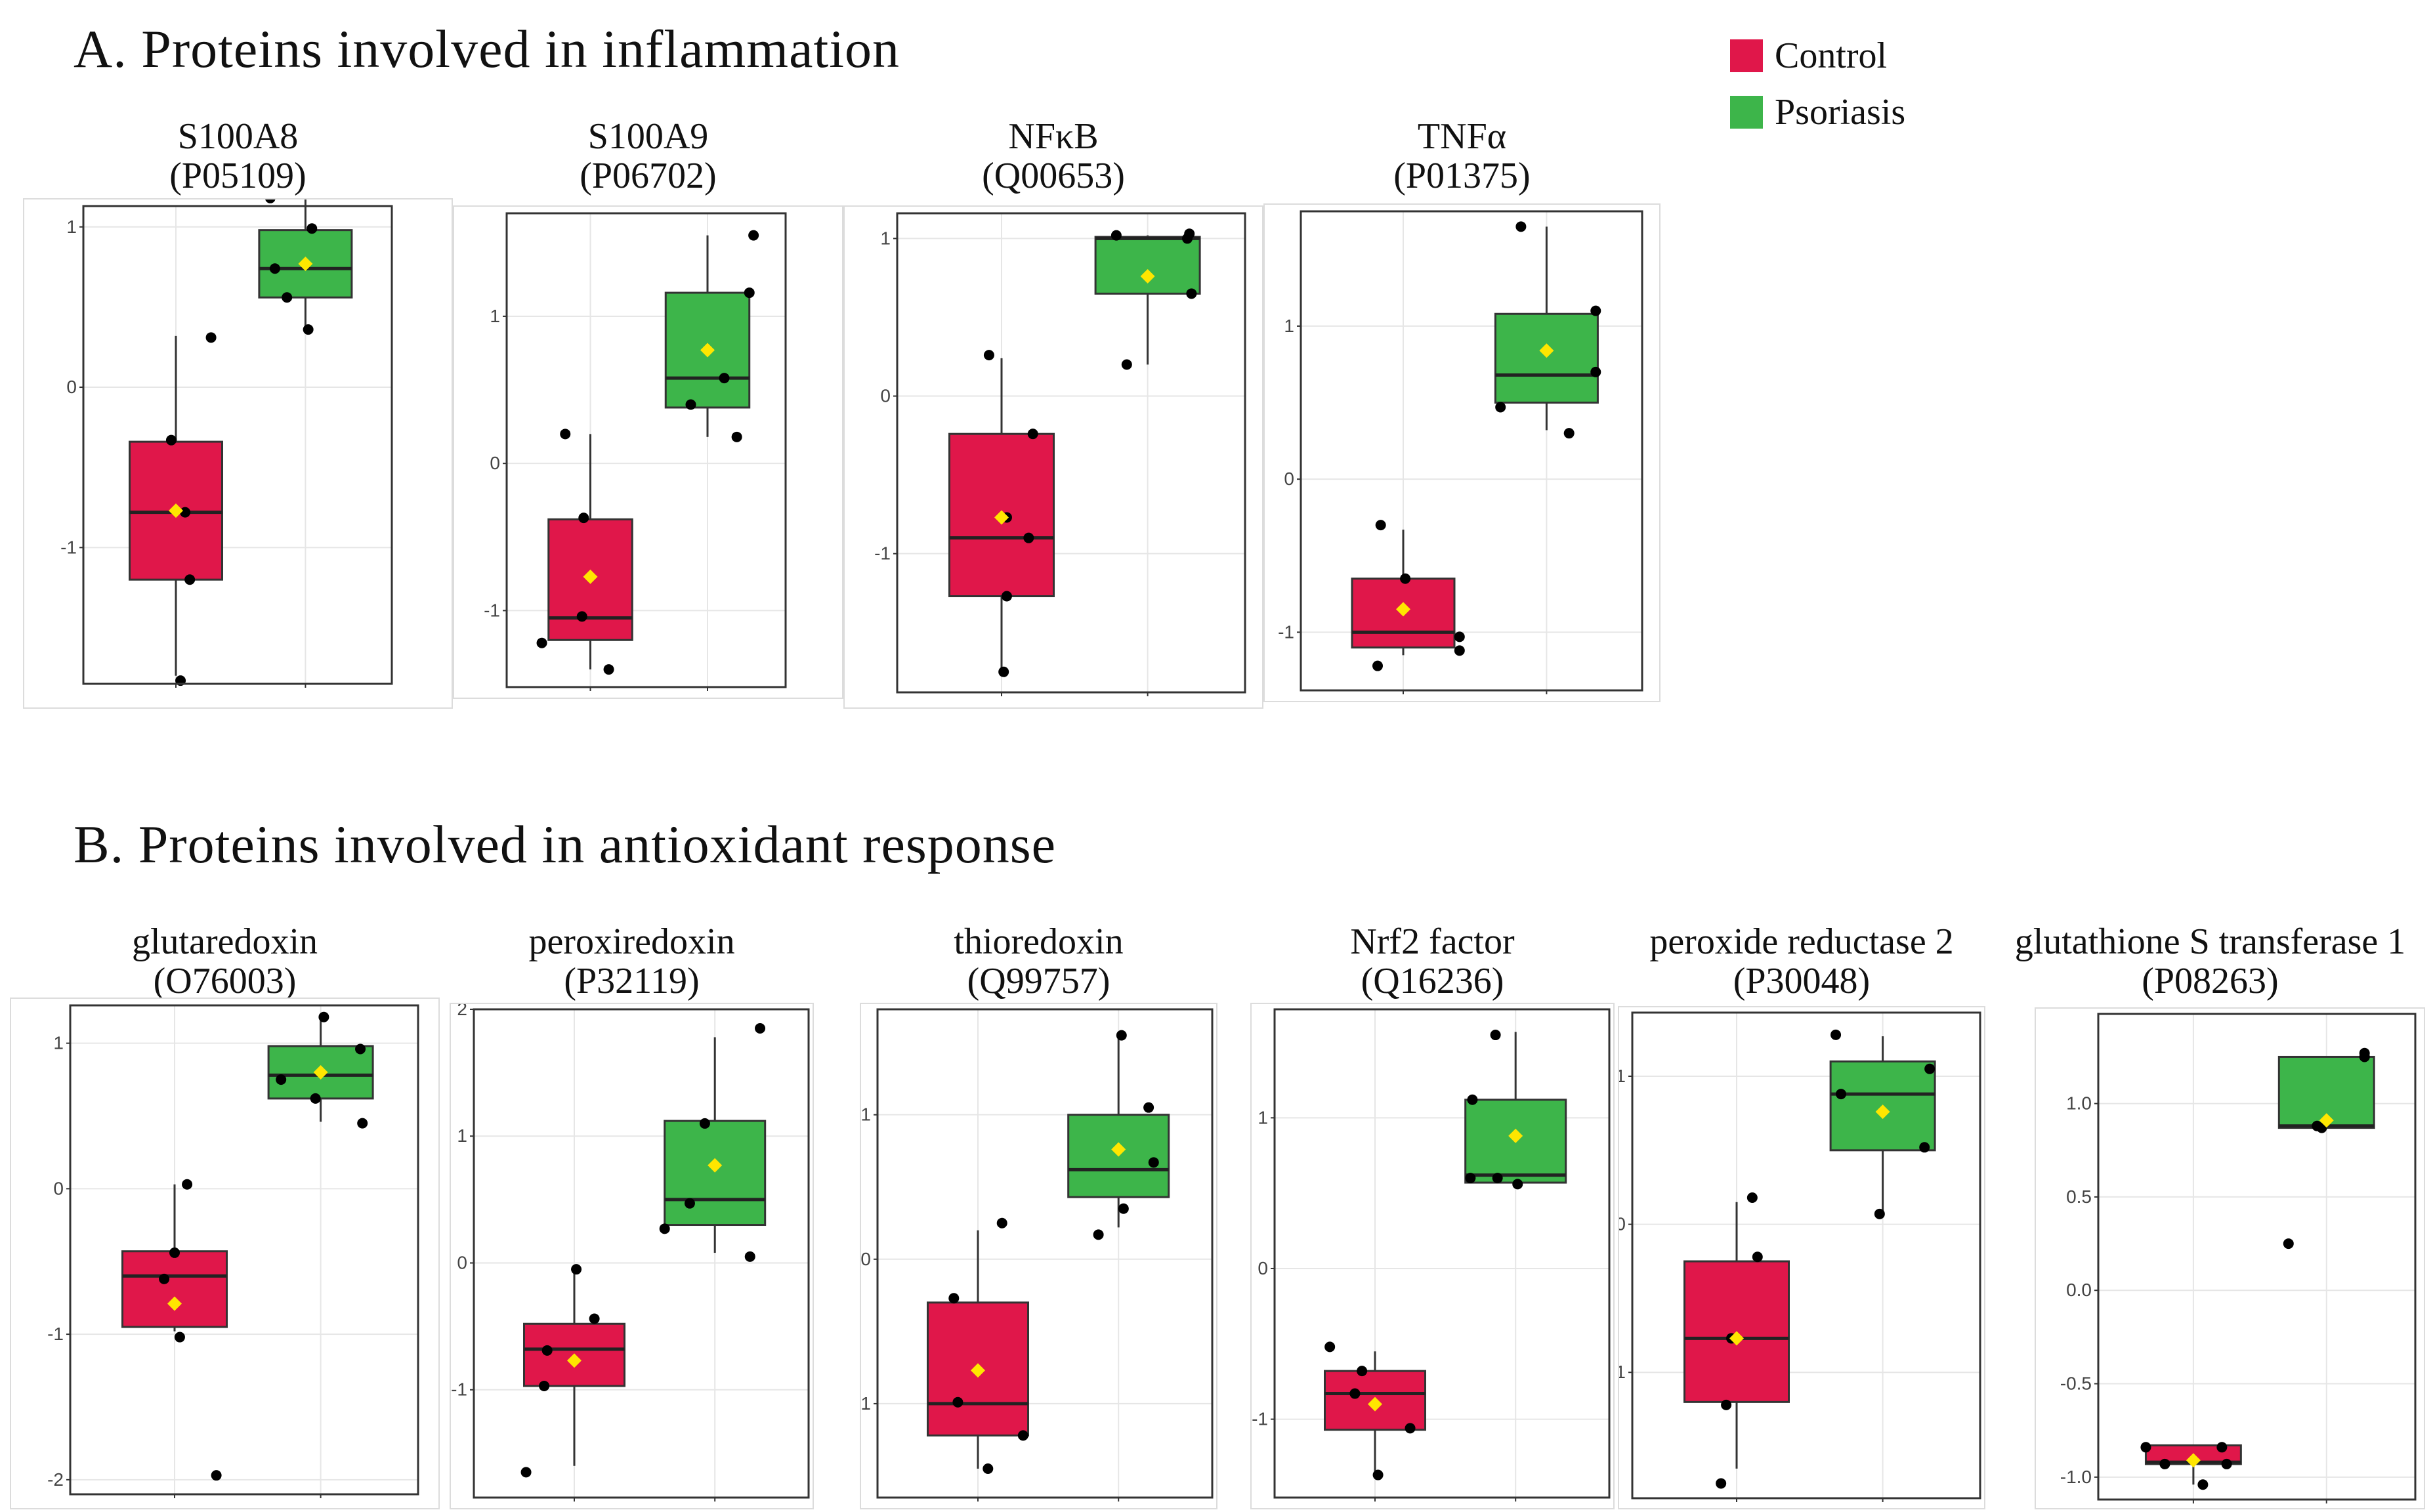 Image resolution: width=2433 pixels, height=1512 pixels. I want to click on panel-peroxide-reductase-2: peroxide reductase 2 (P30048) -1 0 1, so click(1801, 1215).